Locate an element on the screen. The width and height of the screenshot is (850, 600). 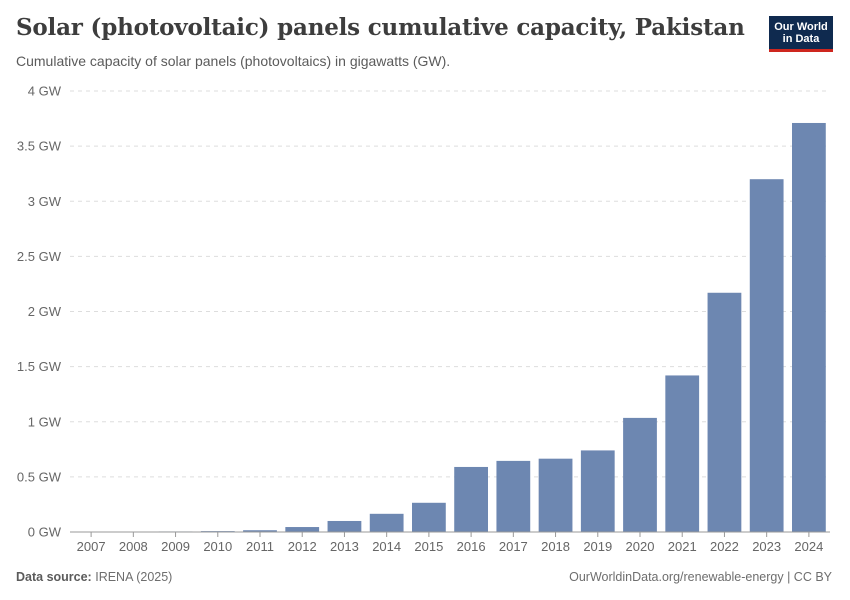
x-tick-label: 2007 is located at coordinates (91, 546).